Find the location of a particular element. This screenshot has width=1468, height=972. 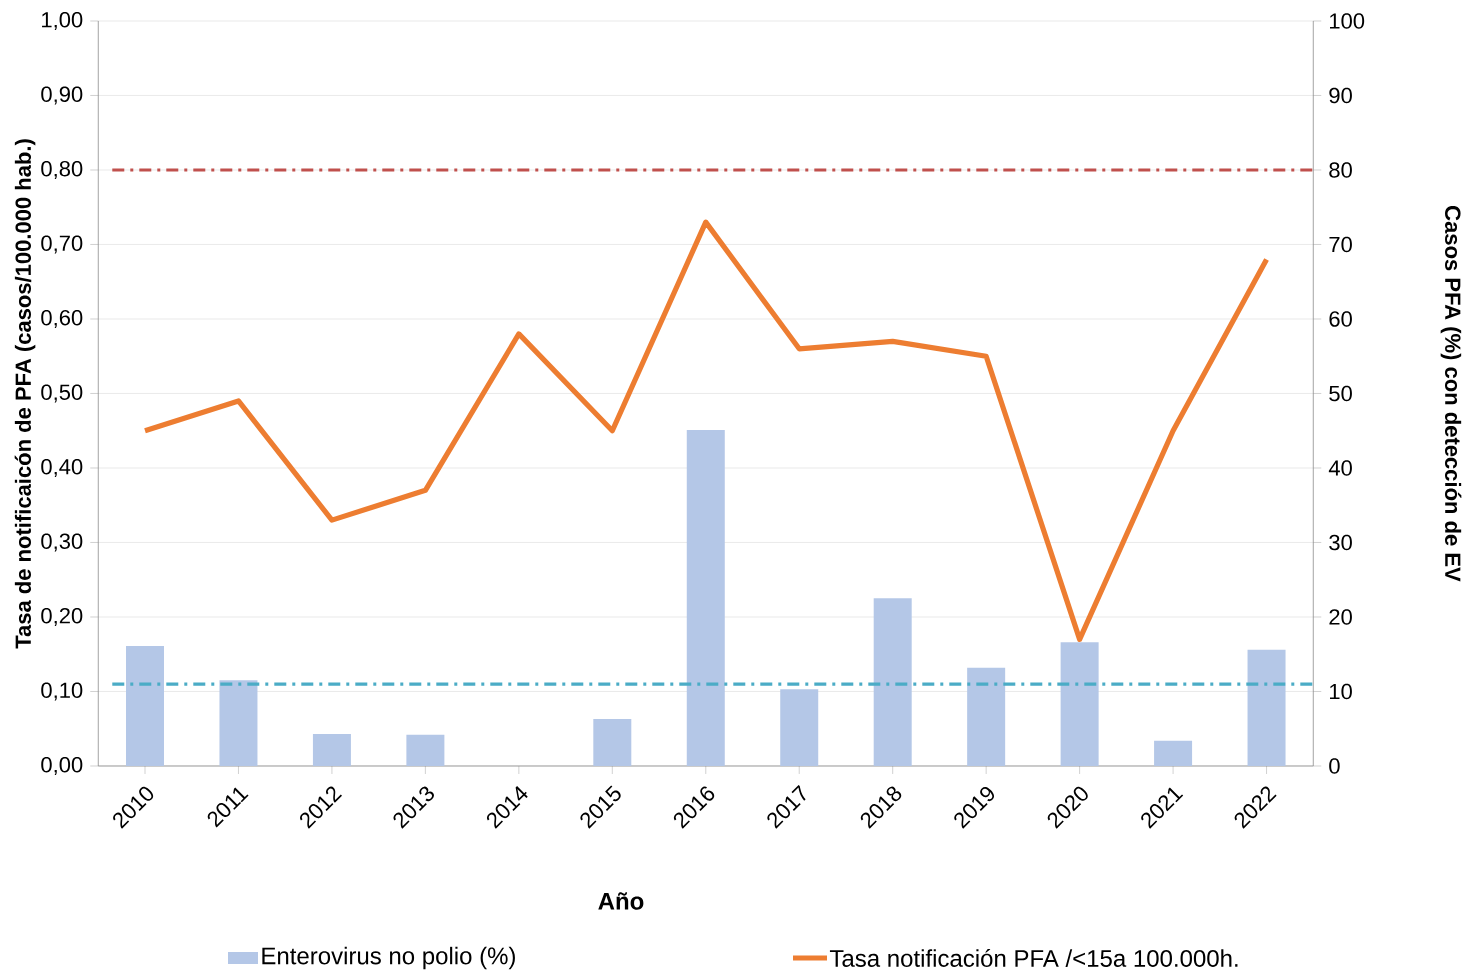

y2-tick-label: 40 is located at coordinates (1340, 468).